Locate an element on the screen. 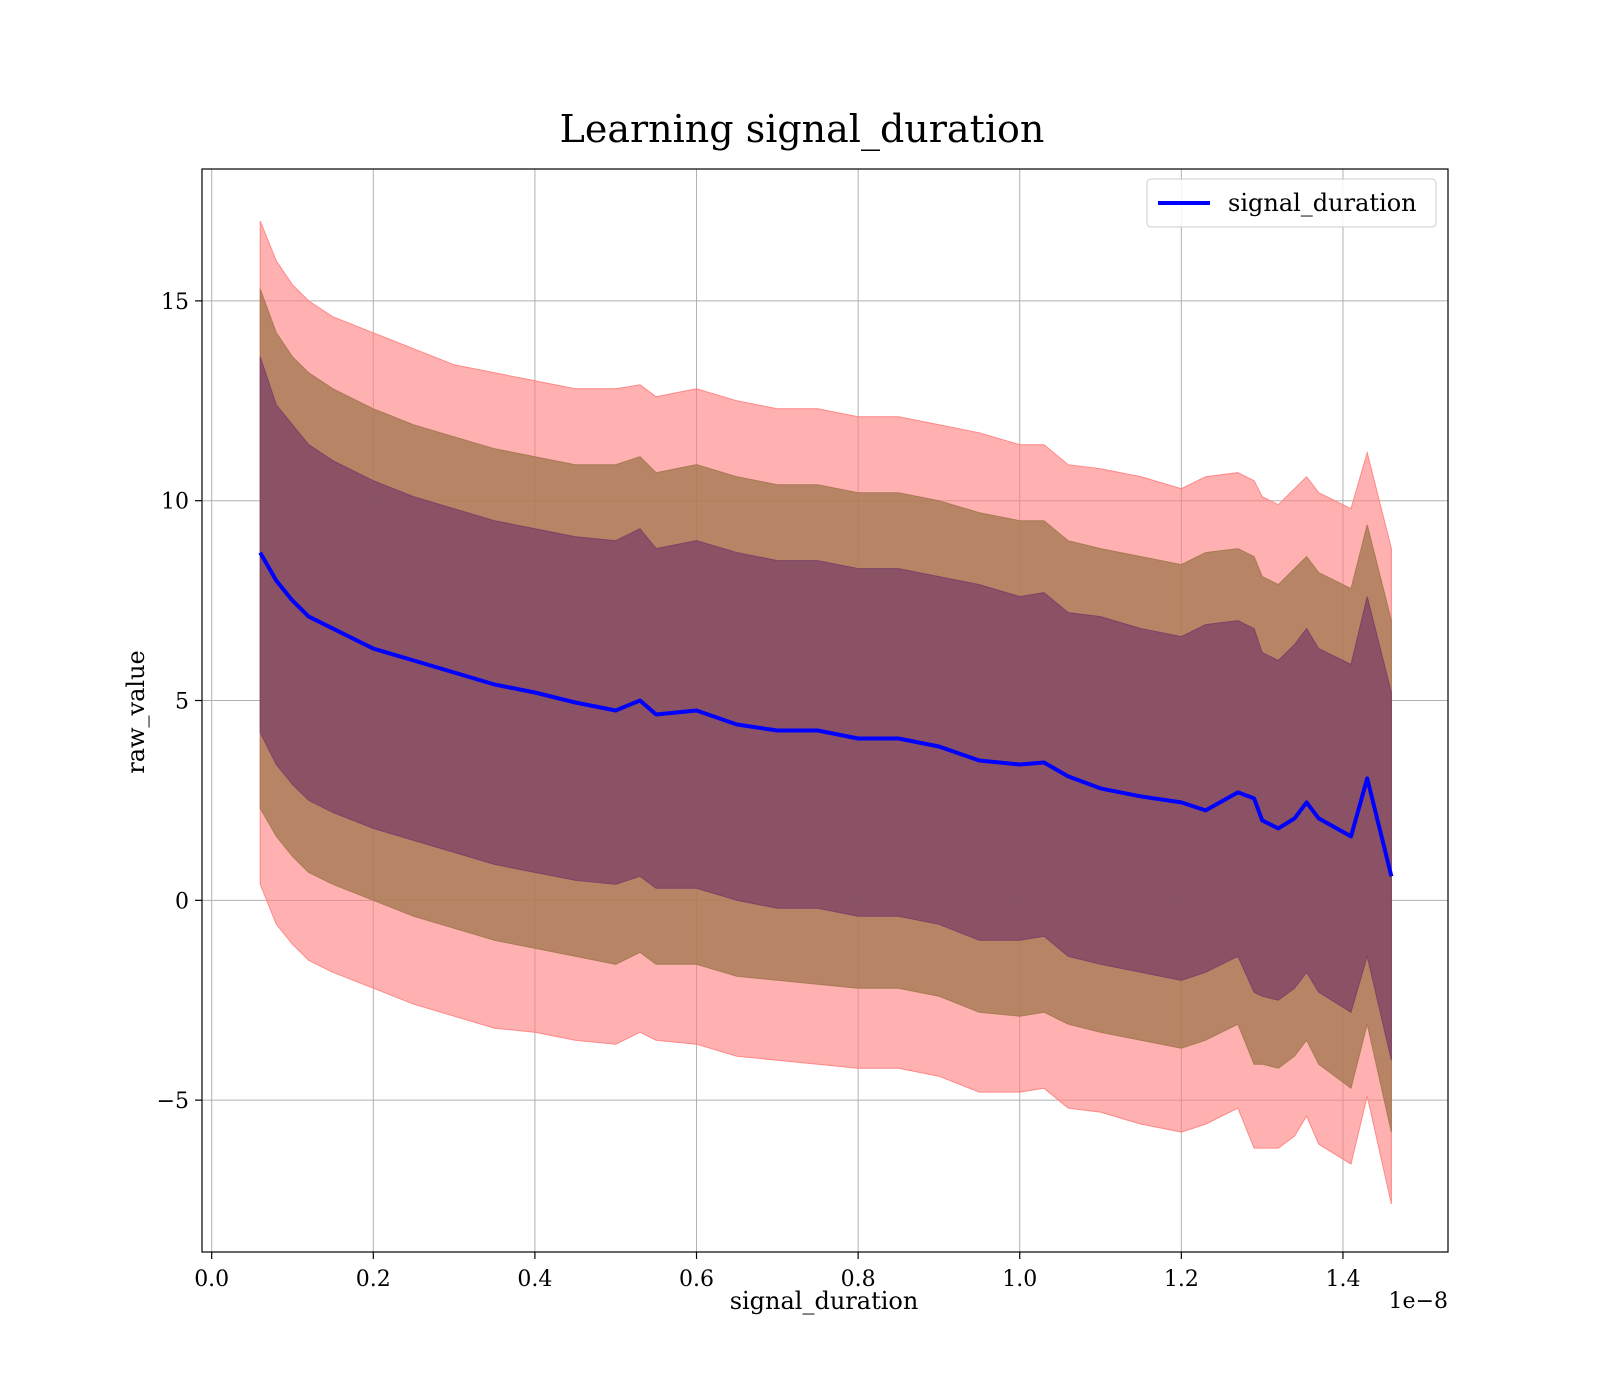 The height and width of the screenshot is (1400, 1600). x-tick-label: 1.0 is located at coordinates (1019, 1279).